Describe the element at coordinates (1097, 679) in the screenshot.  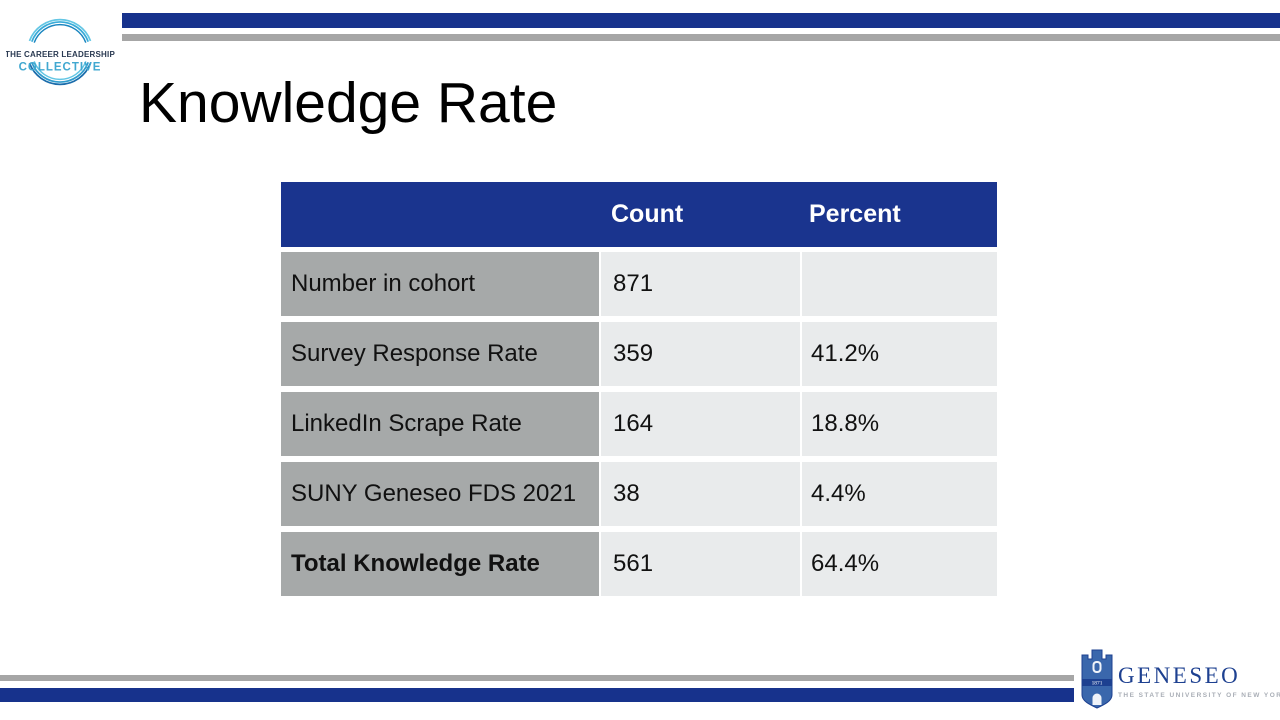
I see `geneseo-castle-icon: 1871` at that location.